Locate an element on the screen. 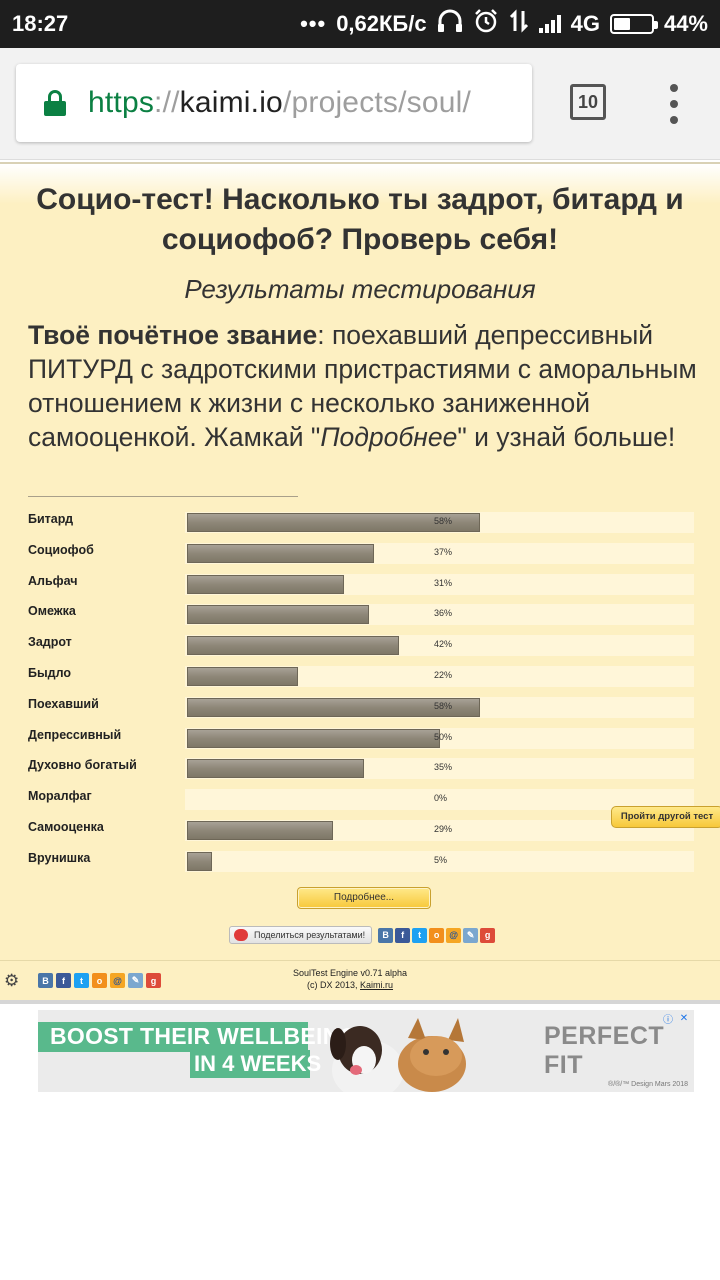  result-label: Депрессивный is located at coordinates (75, 734).